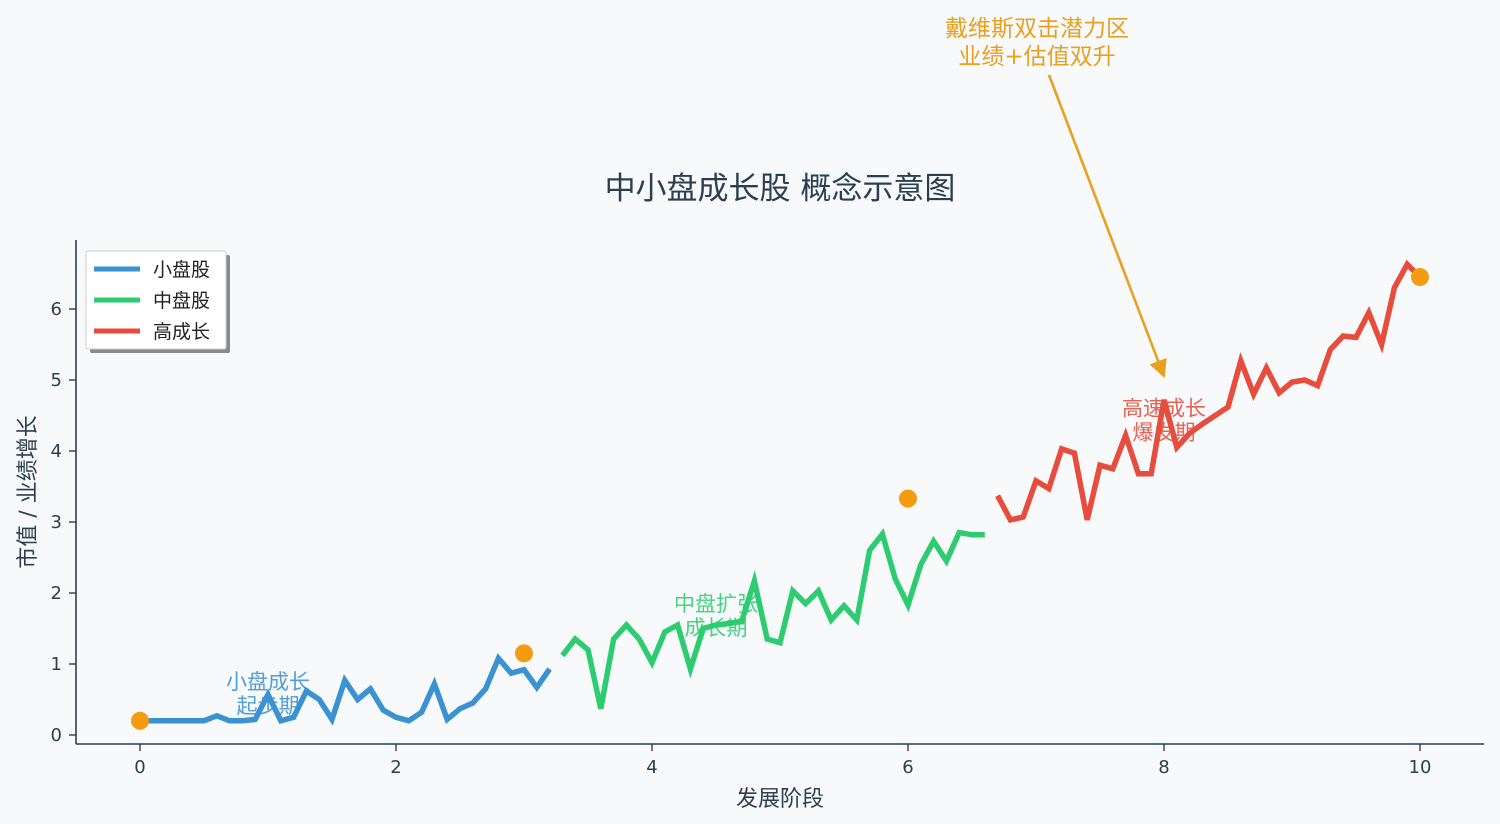  I want to click on y-axis-label: 市值 / 业绩增长, so click(28, 491).